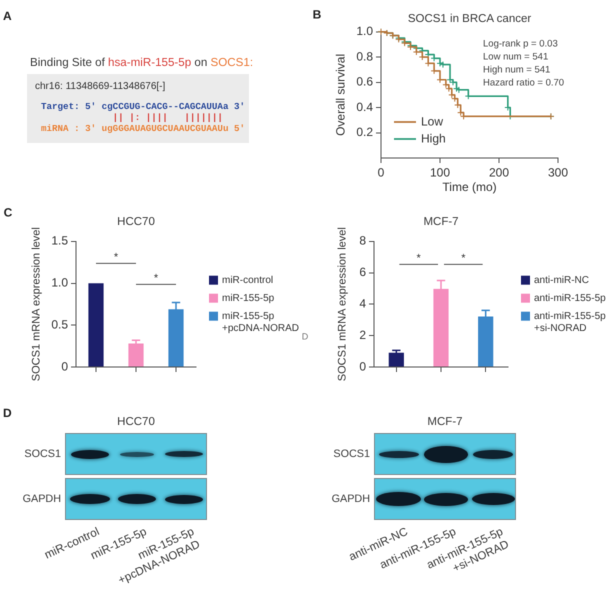 The image size is (609, 593). I want to click on legend-label: High, so click(433, 138).